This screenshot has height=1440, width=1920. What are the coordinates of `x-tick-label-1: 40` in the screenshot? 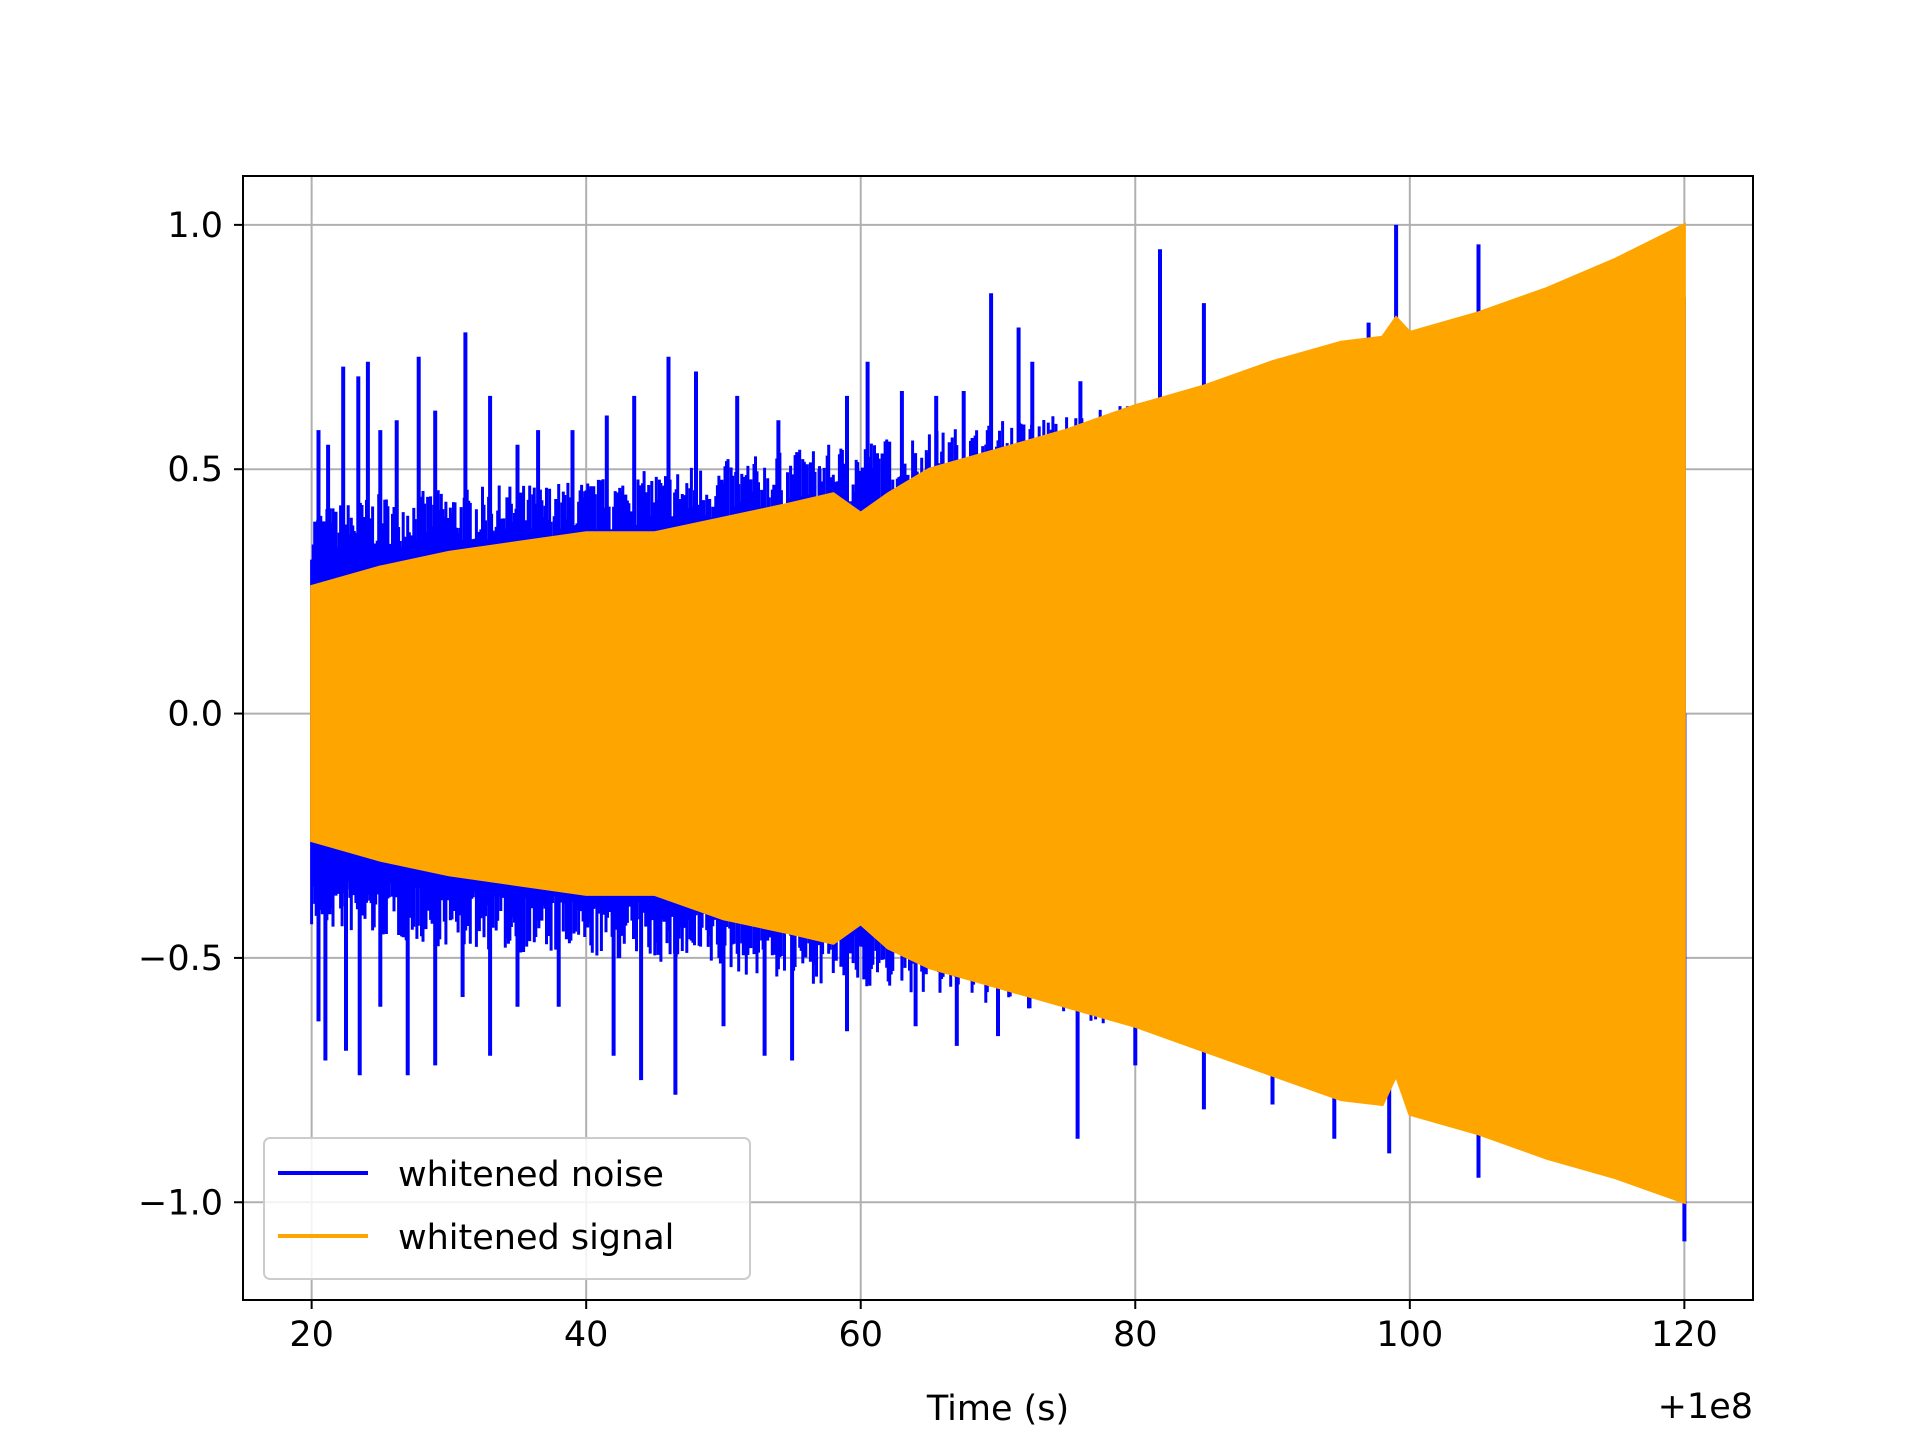 It's located at (586, 1335).